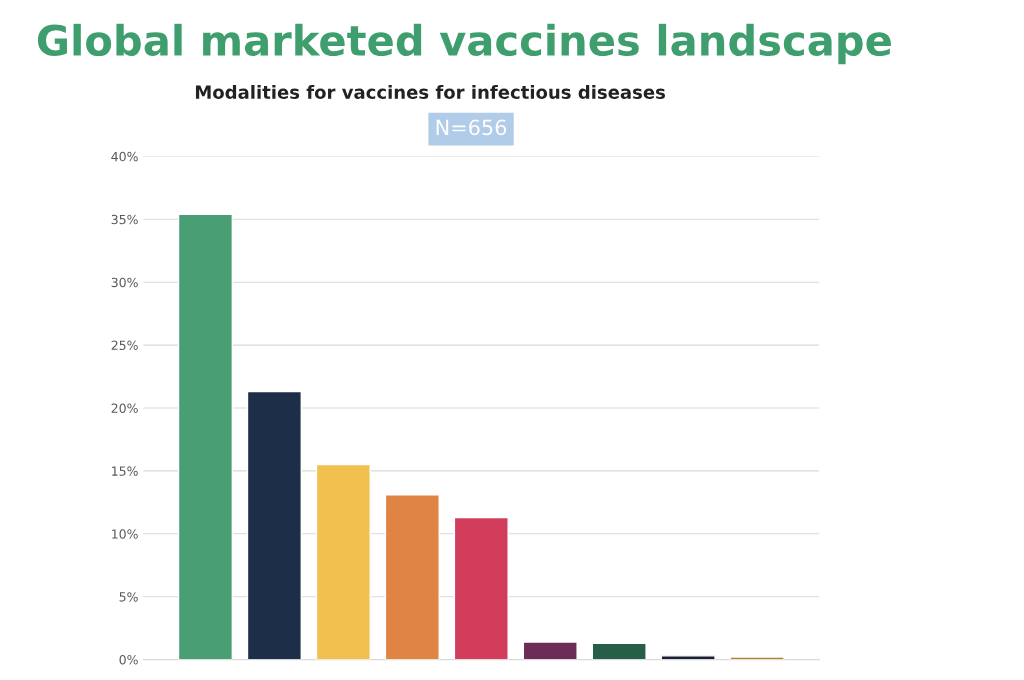  I want to click on chart-title: Global marketed vaccines landscape, so click(464, 44).